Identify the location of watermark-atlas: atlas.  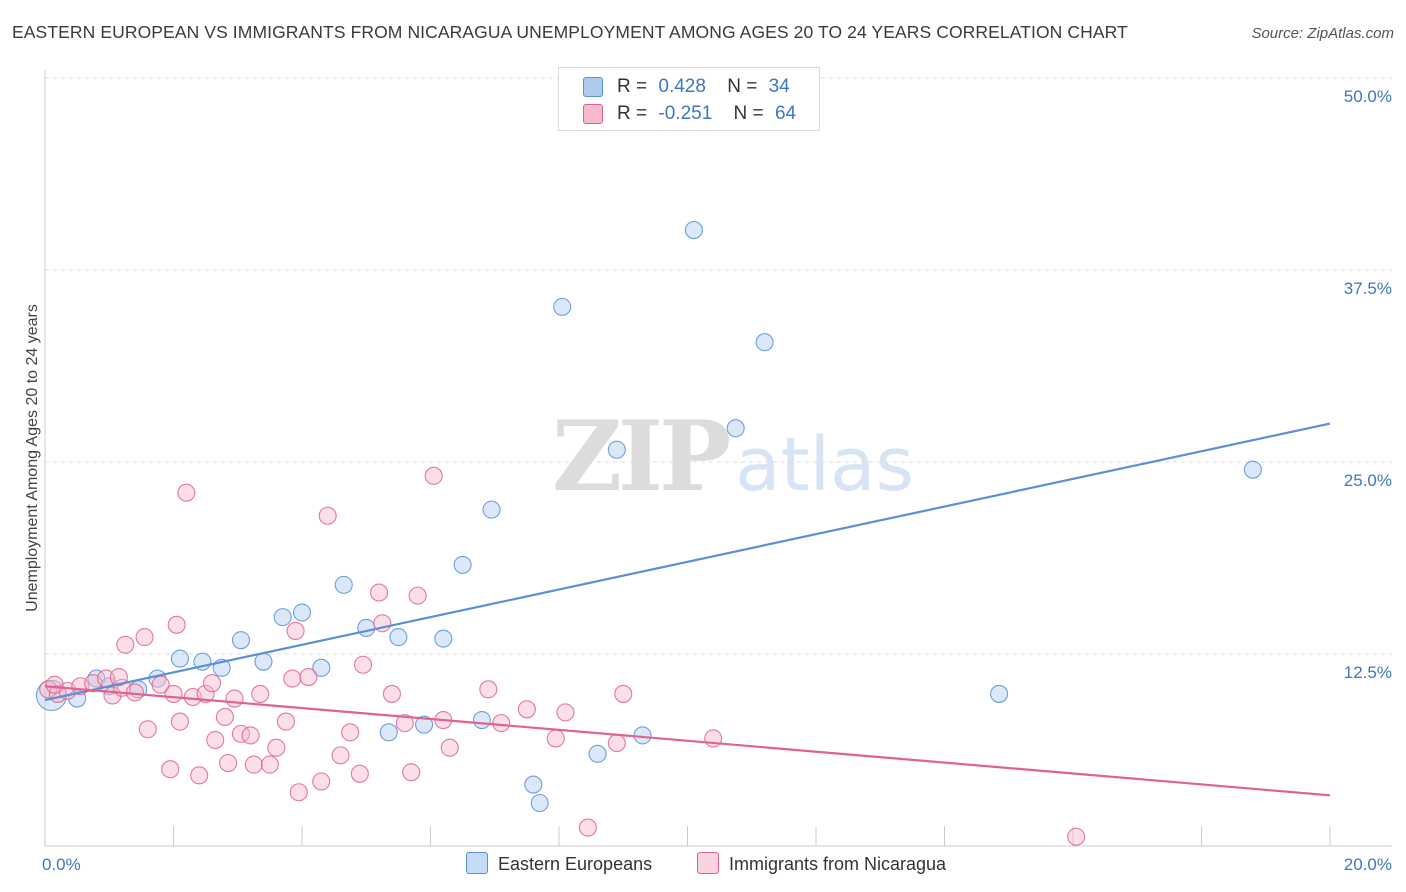
(824, 465).